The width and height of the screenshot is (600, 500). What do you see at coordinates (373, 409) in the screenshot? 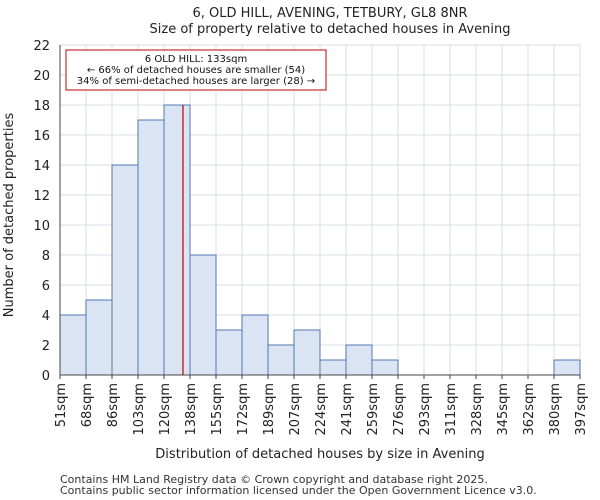
I see `x-tick-label: 259sqm` at bounding box center [373, 409].